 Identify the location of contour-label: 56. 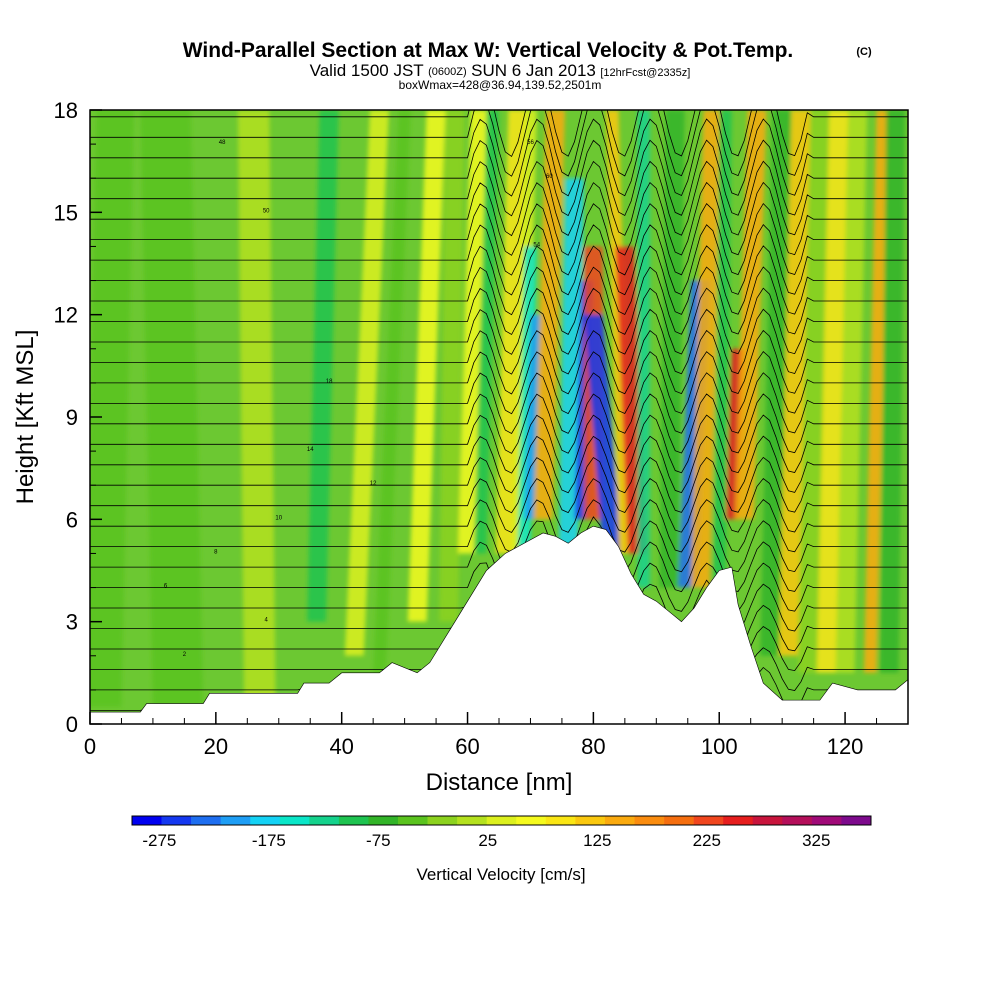
(530, 143).